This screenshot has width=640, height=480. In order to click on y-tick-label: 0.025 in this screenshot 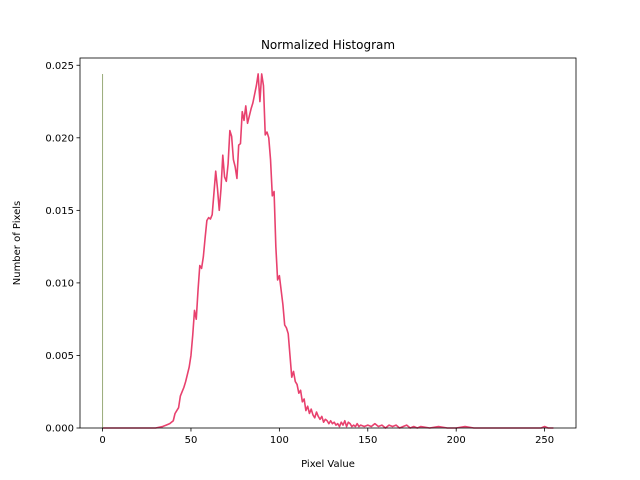, I will do `click(59, 66)`.